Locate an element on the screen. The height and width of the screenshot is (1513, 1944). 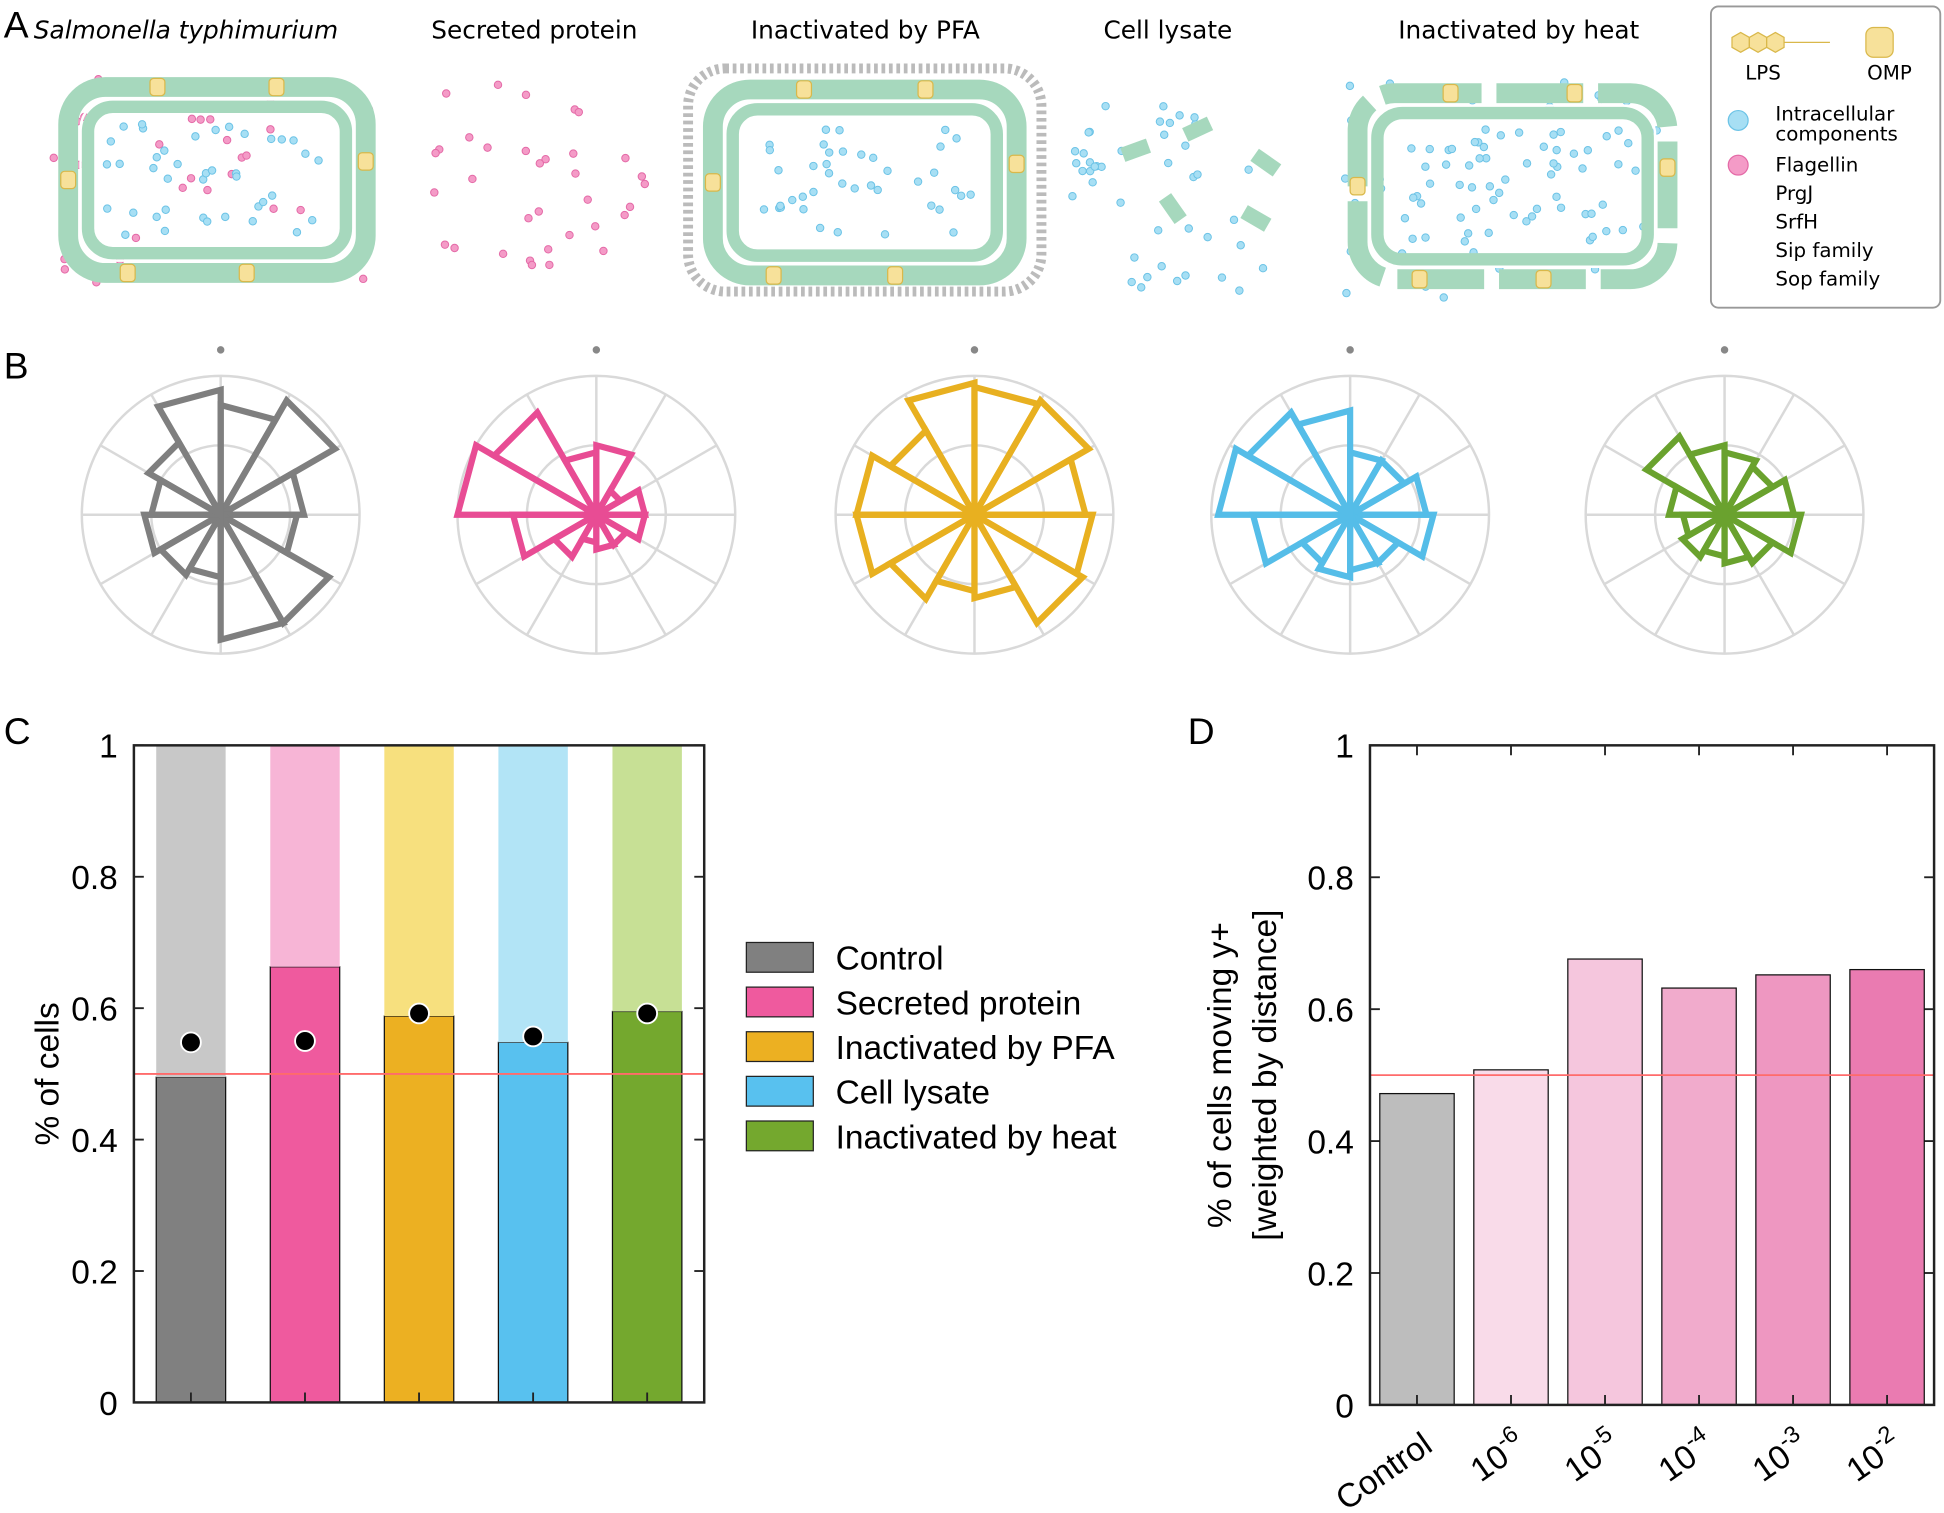
legend-label: Inactivated by heat is located at coordinates (977, 1137).